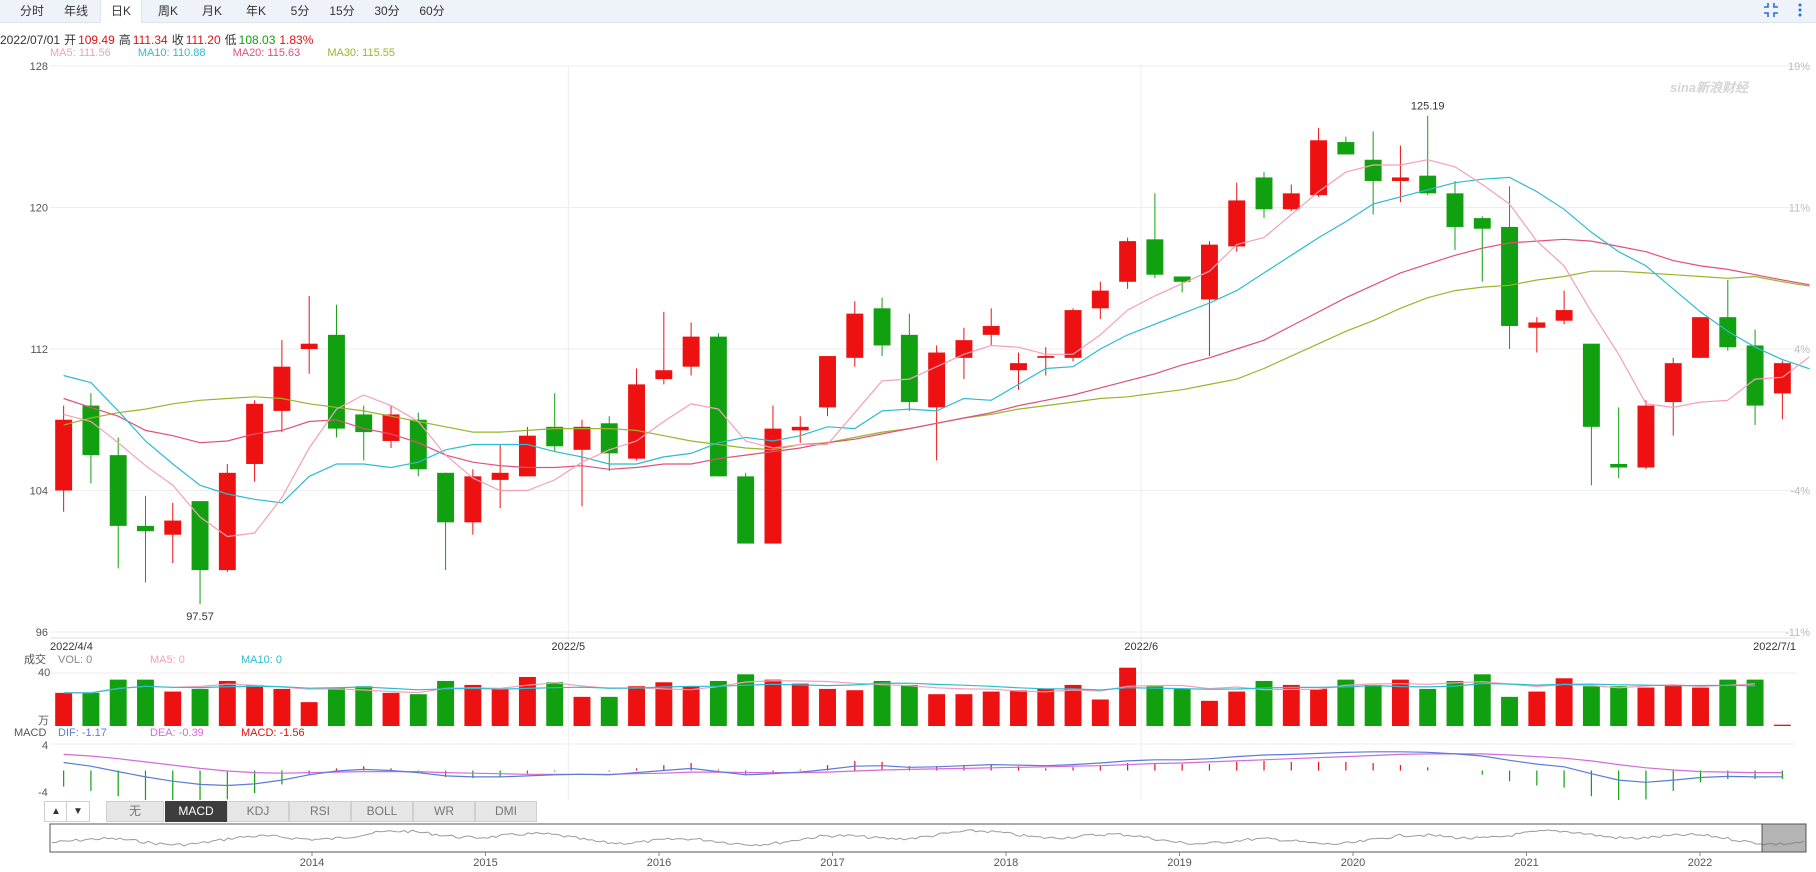 The image size is (1816, 872). I want to click on y-tick-label: 104, so click(39, 492).